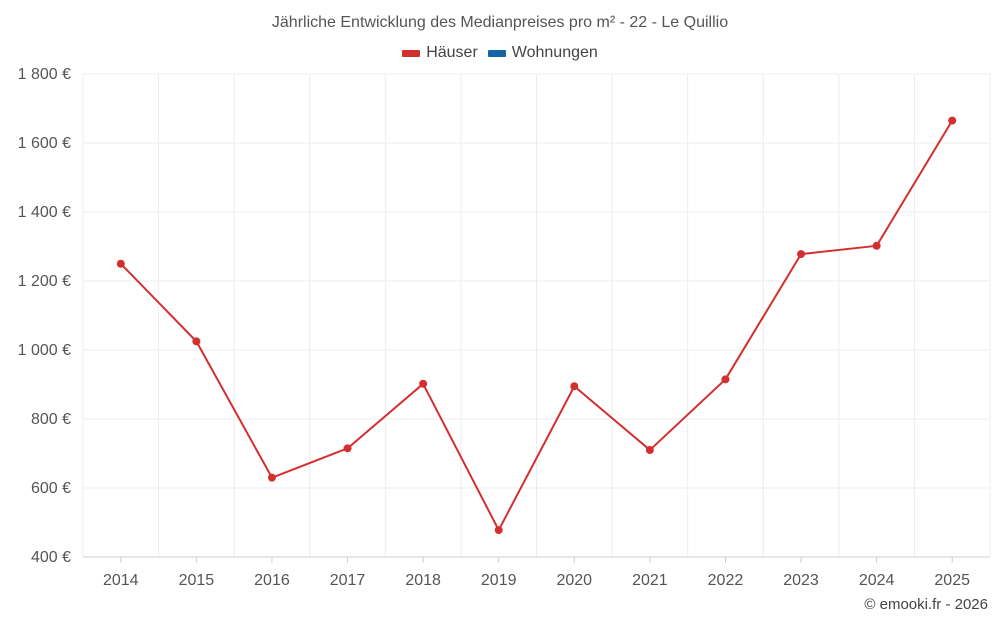 The width and height of the screenshot is (1000, 625). What do you see at coordinates (423, 580) in the screenshot?
I see `x-tick-label: 2018` at bounding box center [423, 580].